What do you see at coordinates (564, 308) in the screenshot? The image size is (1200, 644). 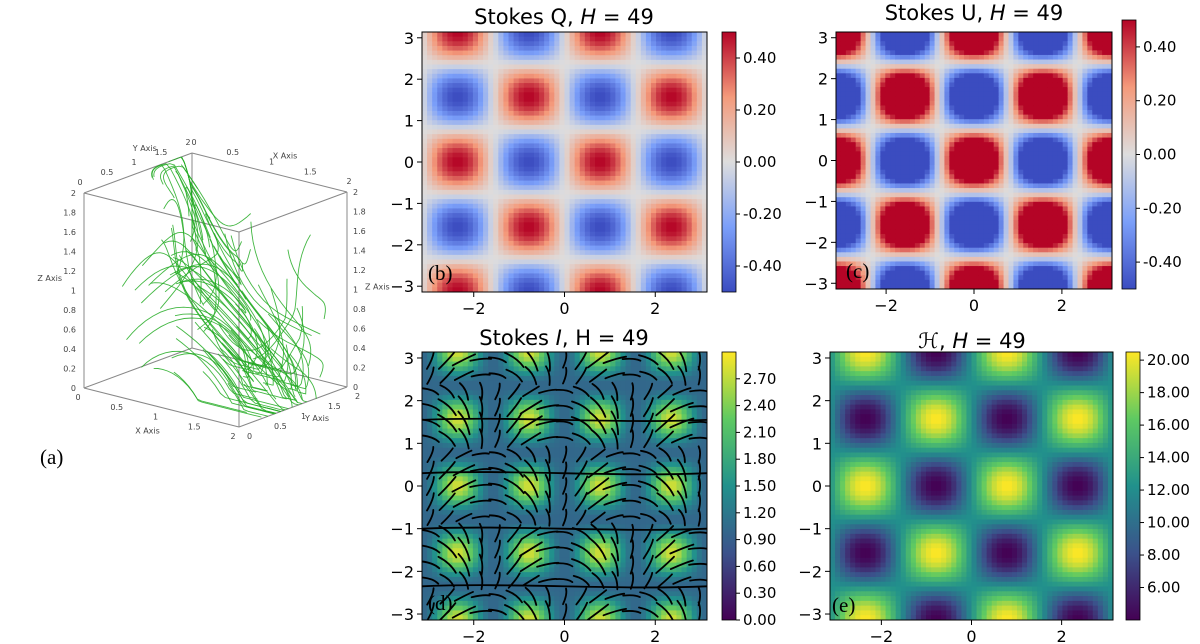 I see `x-tick-label: 0` at bounding box center [564, 308].